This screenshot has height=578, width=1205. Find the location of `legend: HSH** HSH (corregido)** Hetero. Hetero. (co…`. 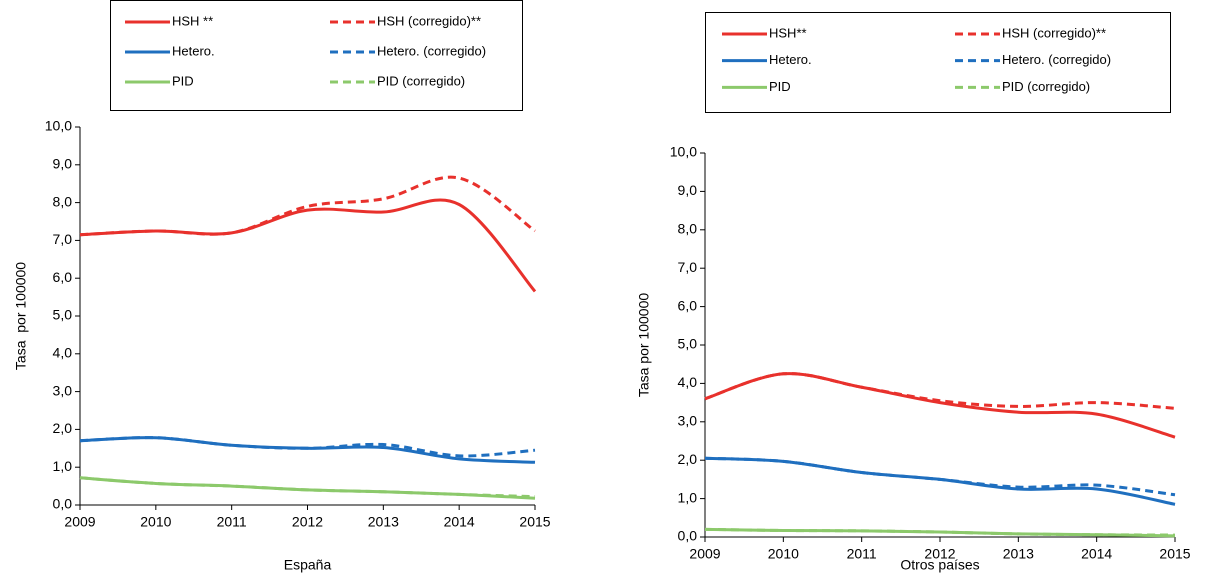

legend: HSH** HSH (corregido)** Hetero. Hetero. (co… is located at coordinates (916, 59).